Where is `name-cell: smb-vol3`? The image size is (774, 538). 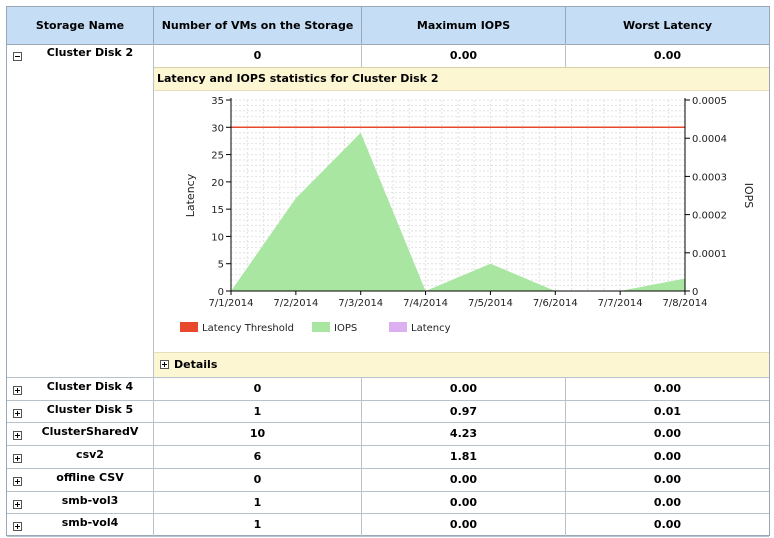 name-cell: smb-vol3 is located at coordinates (80, 502).